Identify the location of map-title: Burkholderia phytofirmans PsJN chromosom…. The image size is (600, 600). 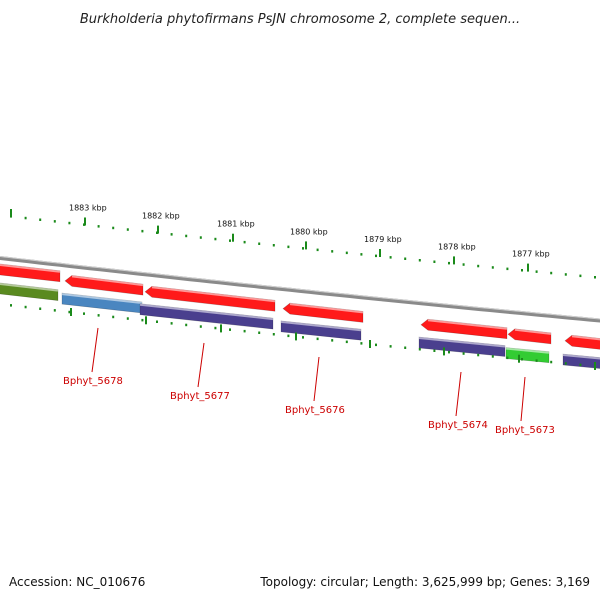
(300, 19).